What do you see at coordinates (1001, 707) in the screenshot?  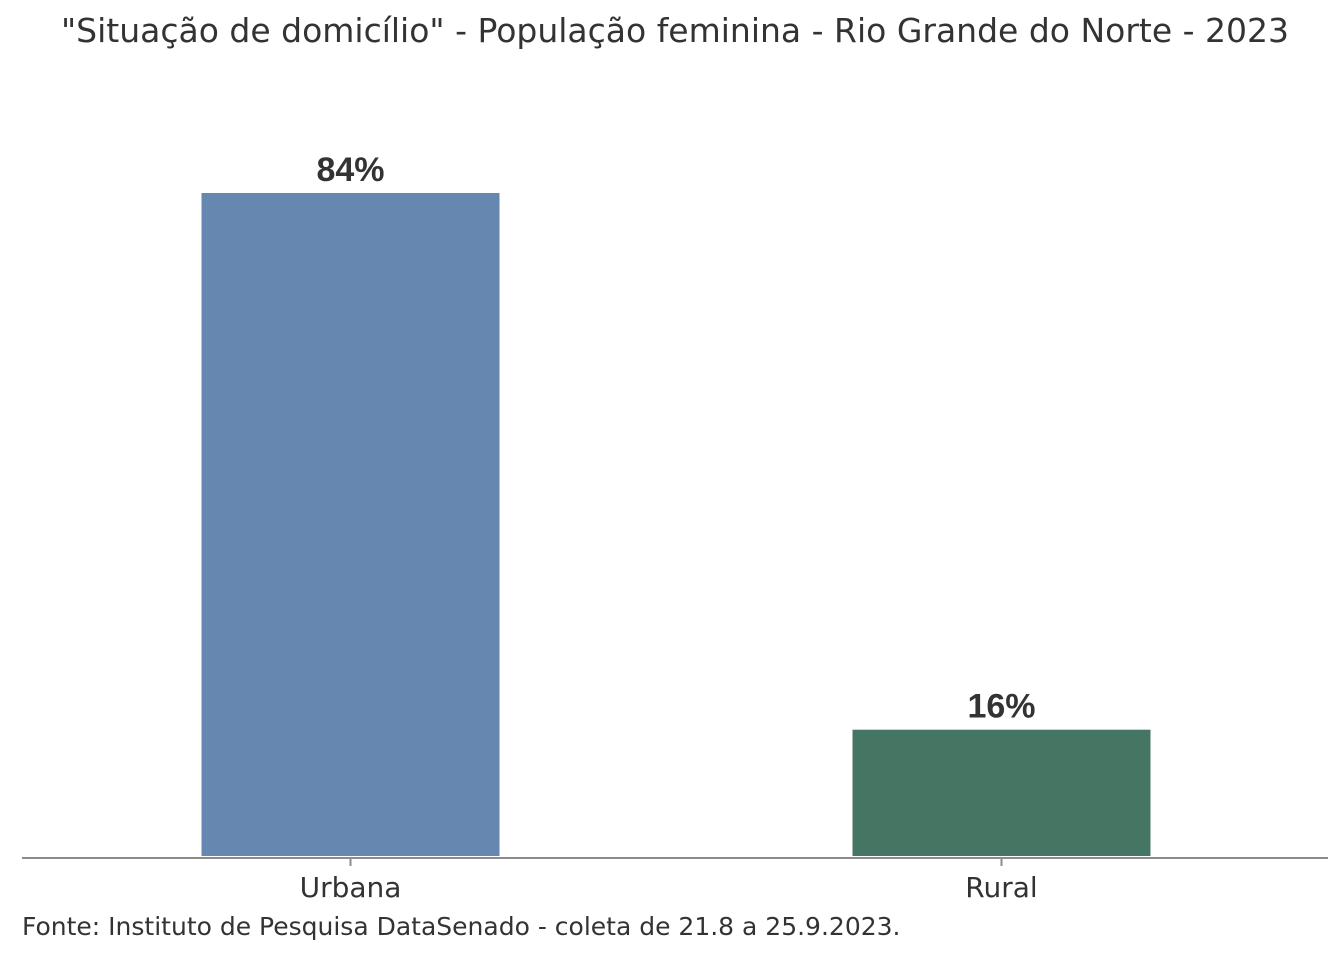 I see `data-label-rural: 16%` at bounding box center [1001, 707].